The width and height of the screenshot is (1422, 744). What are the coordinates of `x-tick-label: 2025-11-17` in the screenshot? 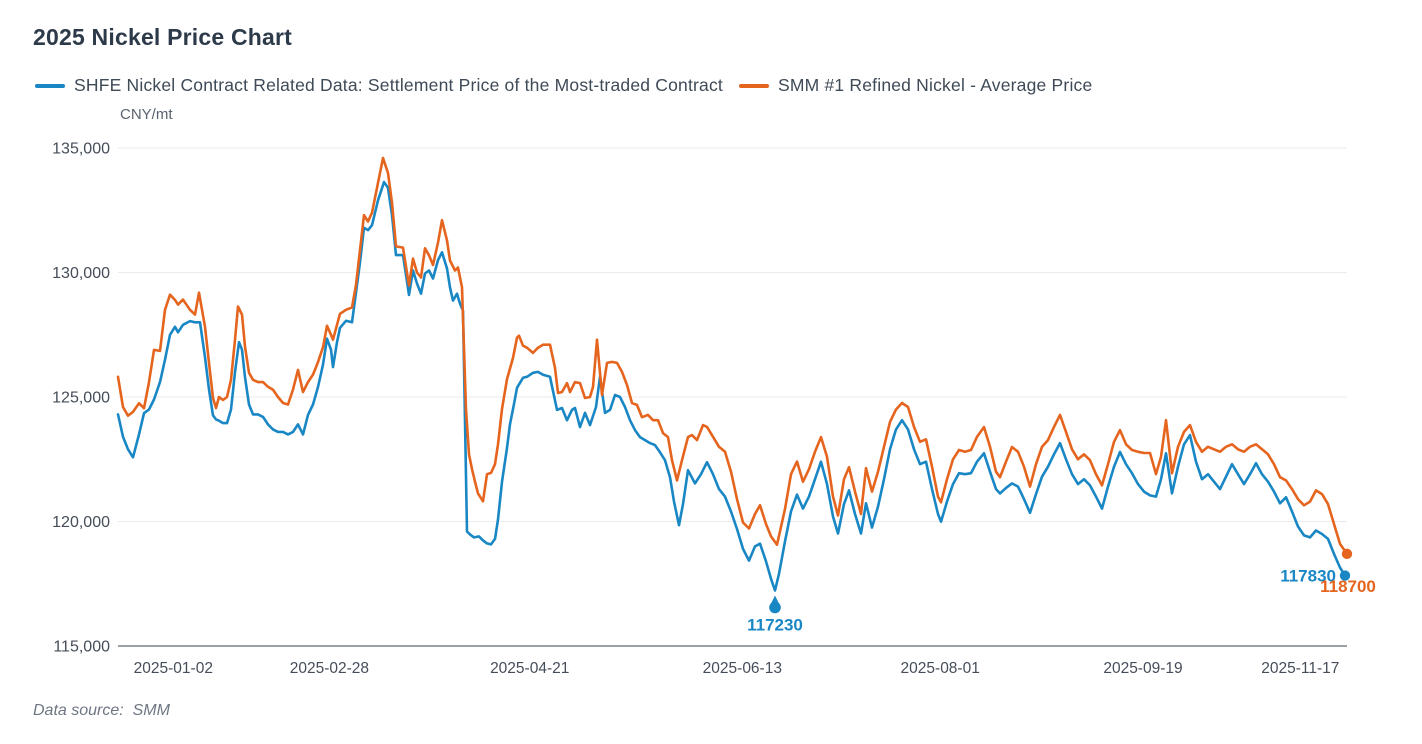 It's located at (1300, 668).